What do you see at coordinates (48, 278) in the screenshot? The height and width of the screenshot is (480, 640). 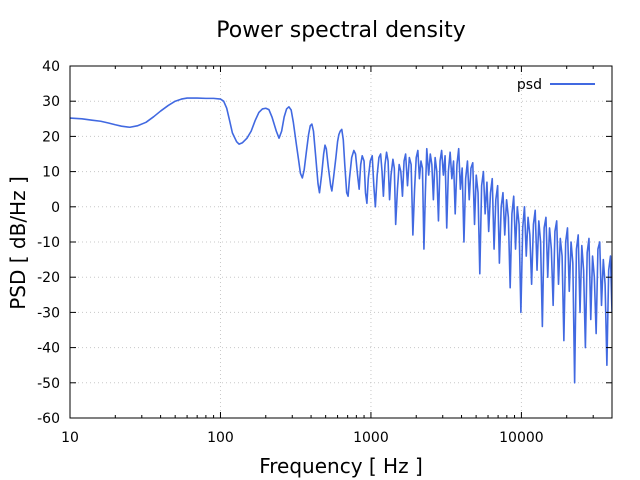 I see `y-tick-label: -20` at bounding box center [48, 278].